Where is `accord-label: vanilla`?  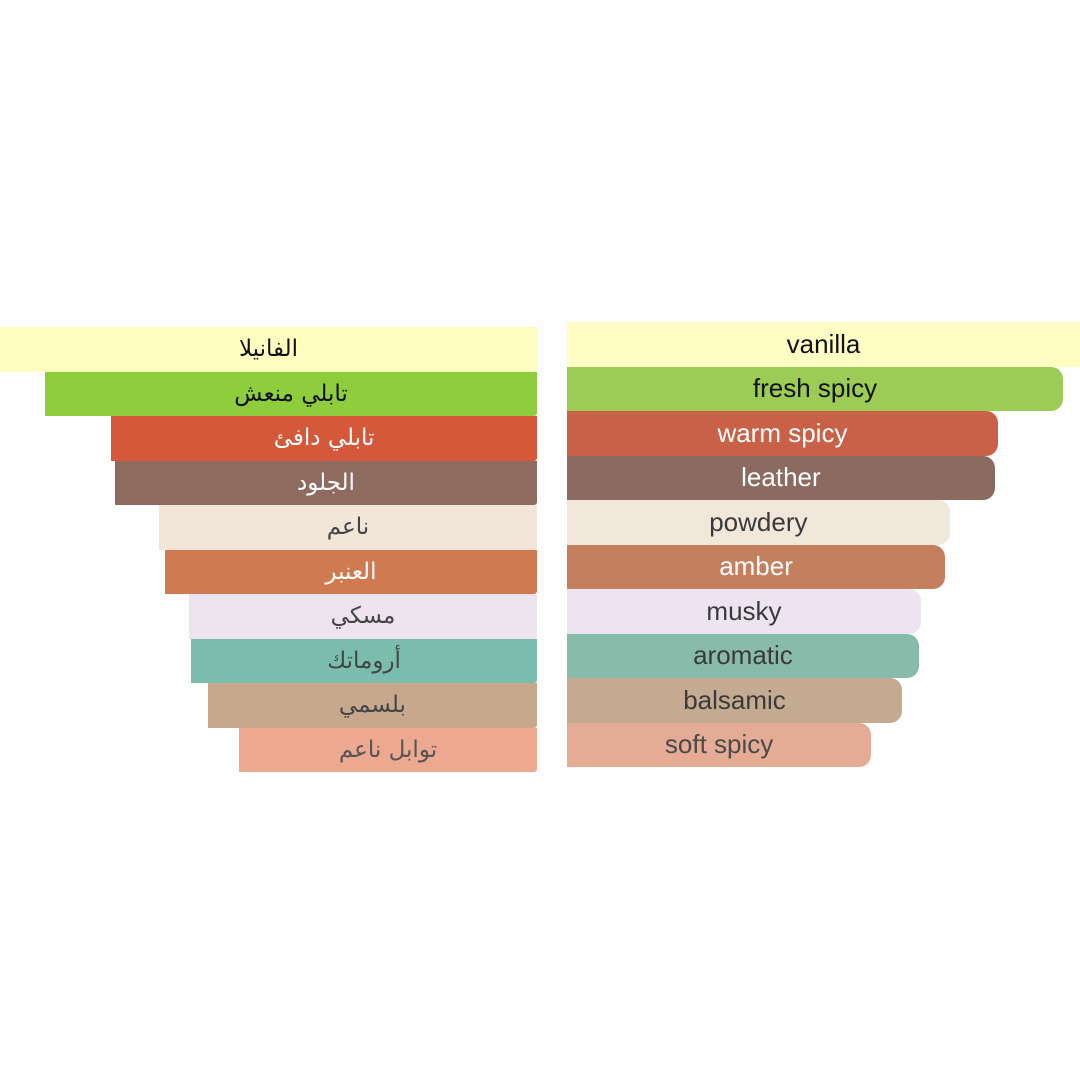
accord-label: vanilla is located at coordinates (823, 343).